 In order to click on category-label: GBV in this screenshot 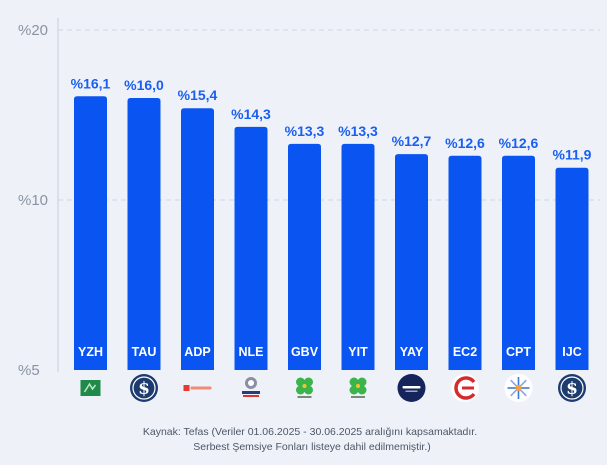, I will do `click(305, 352)`.